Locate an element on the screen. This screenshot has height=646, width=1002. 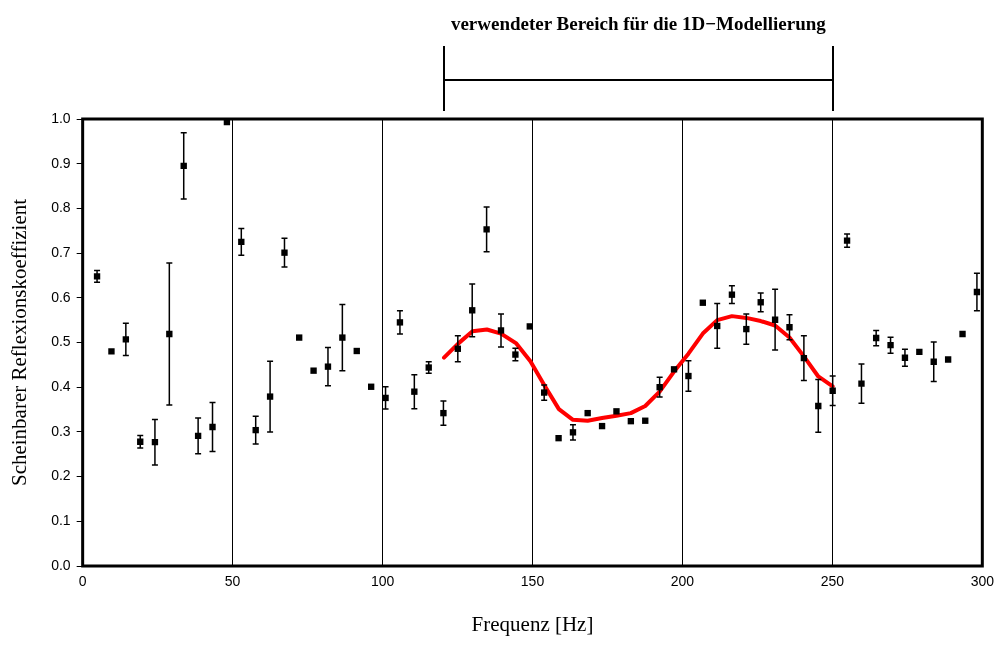
y-tick-label: 0.5 is located at coordinates (61, 341).